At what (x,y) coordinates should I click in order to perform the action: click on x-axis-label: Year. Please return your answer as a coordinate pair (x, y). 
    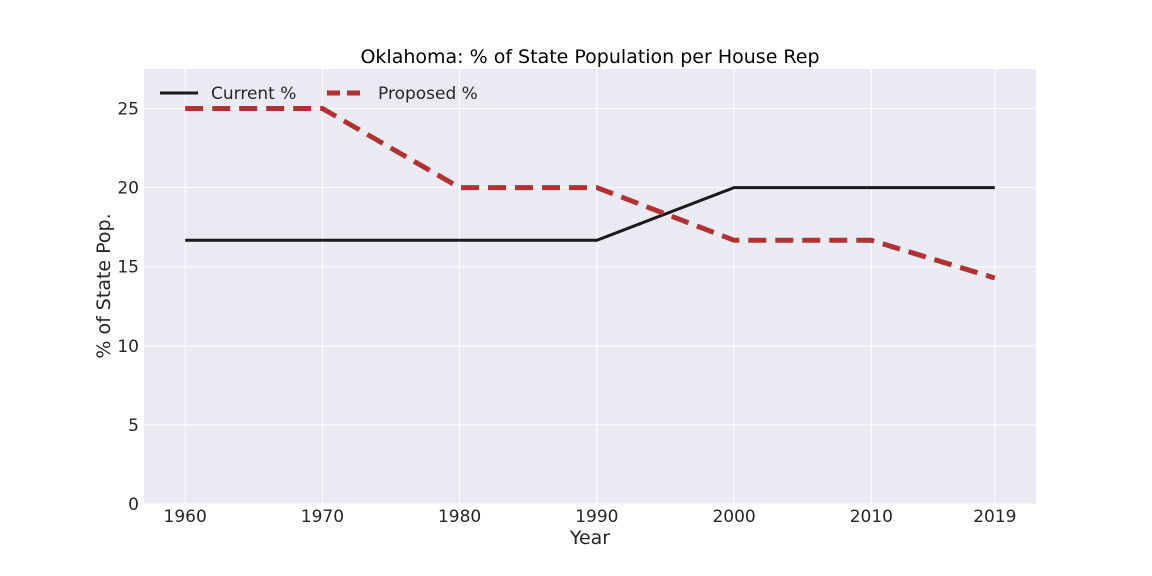
    Looking at the image, I should click on (589, 538).